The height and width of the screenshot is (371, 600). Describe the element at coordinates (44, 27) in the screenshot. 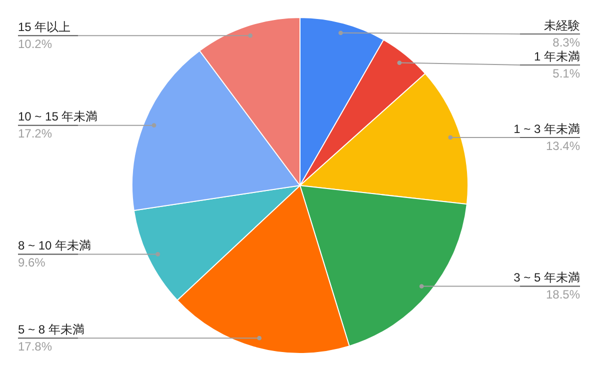

I see `slice-label: 15 年以上` at that location.